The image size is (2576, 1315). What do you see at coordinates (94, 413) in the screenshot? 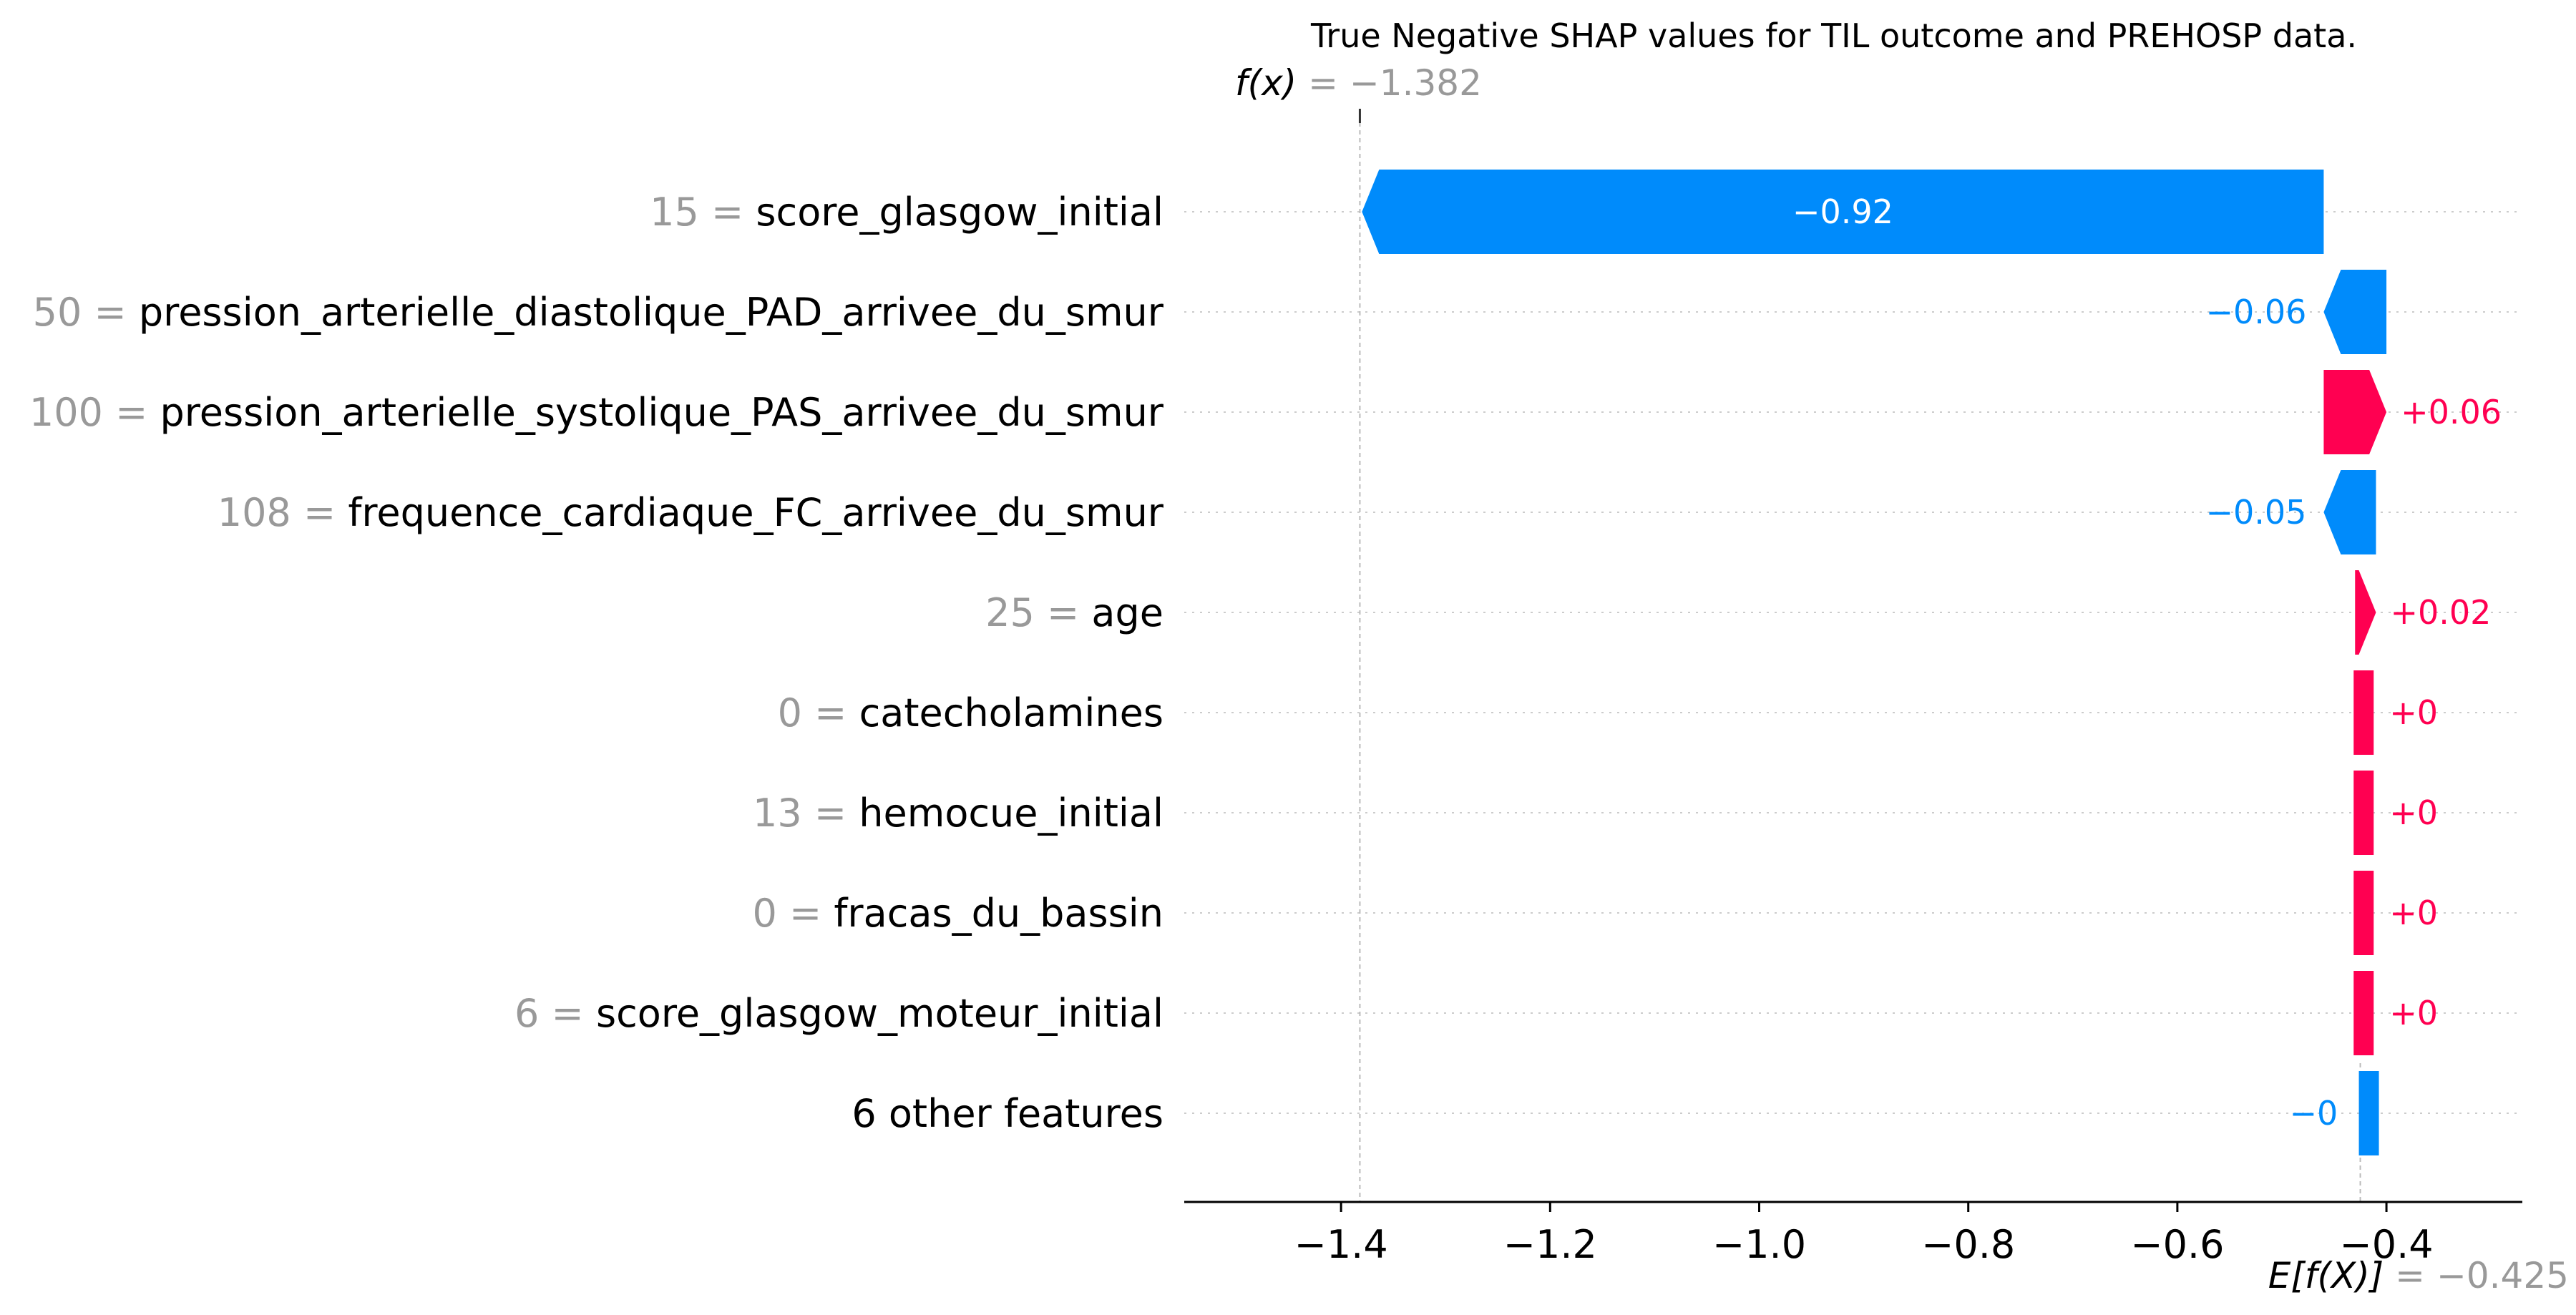
I see `feature-value: 100 =` at bounding box center [94, 413].